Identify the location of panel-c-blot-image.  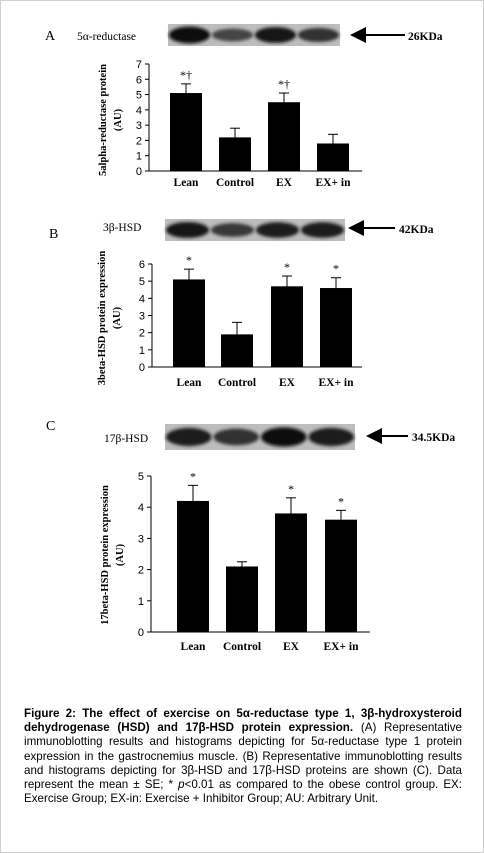
(260, 437).